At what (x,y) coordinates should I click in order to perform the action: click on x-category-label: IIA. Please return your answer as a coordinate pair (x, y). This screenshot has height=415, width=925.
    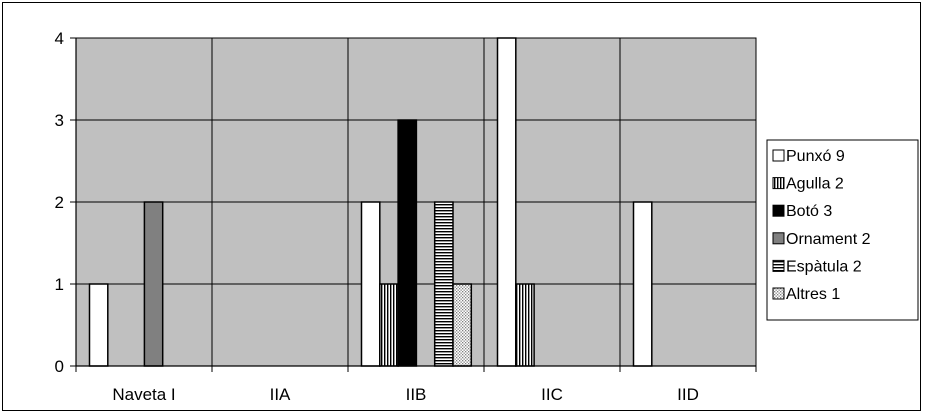
    Looking at the image, I should click on (280, 394).